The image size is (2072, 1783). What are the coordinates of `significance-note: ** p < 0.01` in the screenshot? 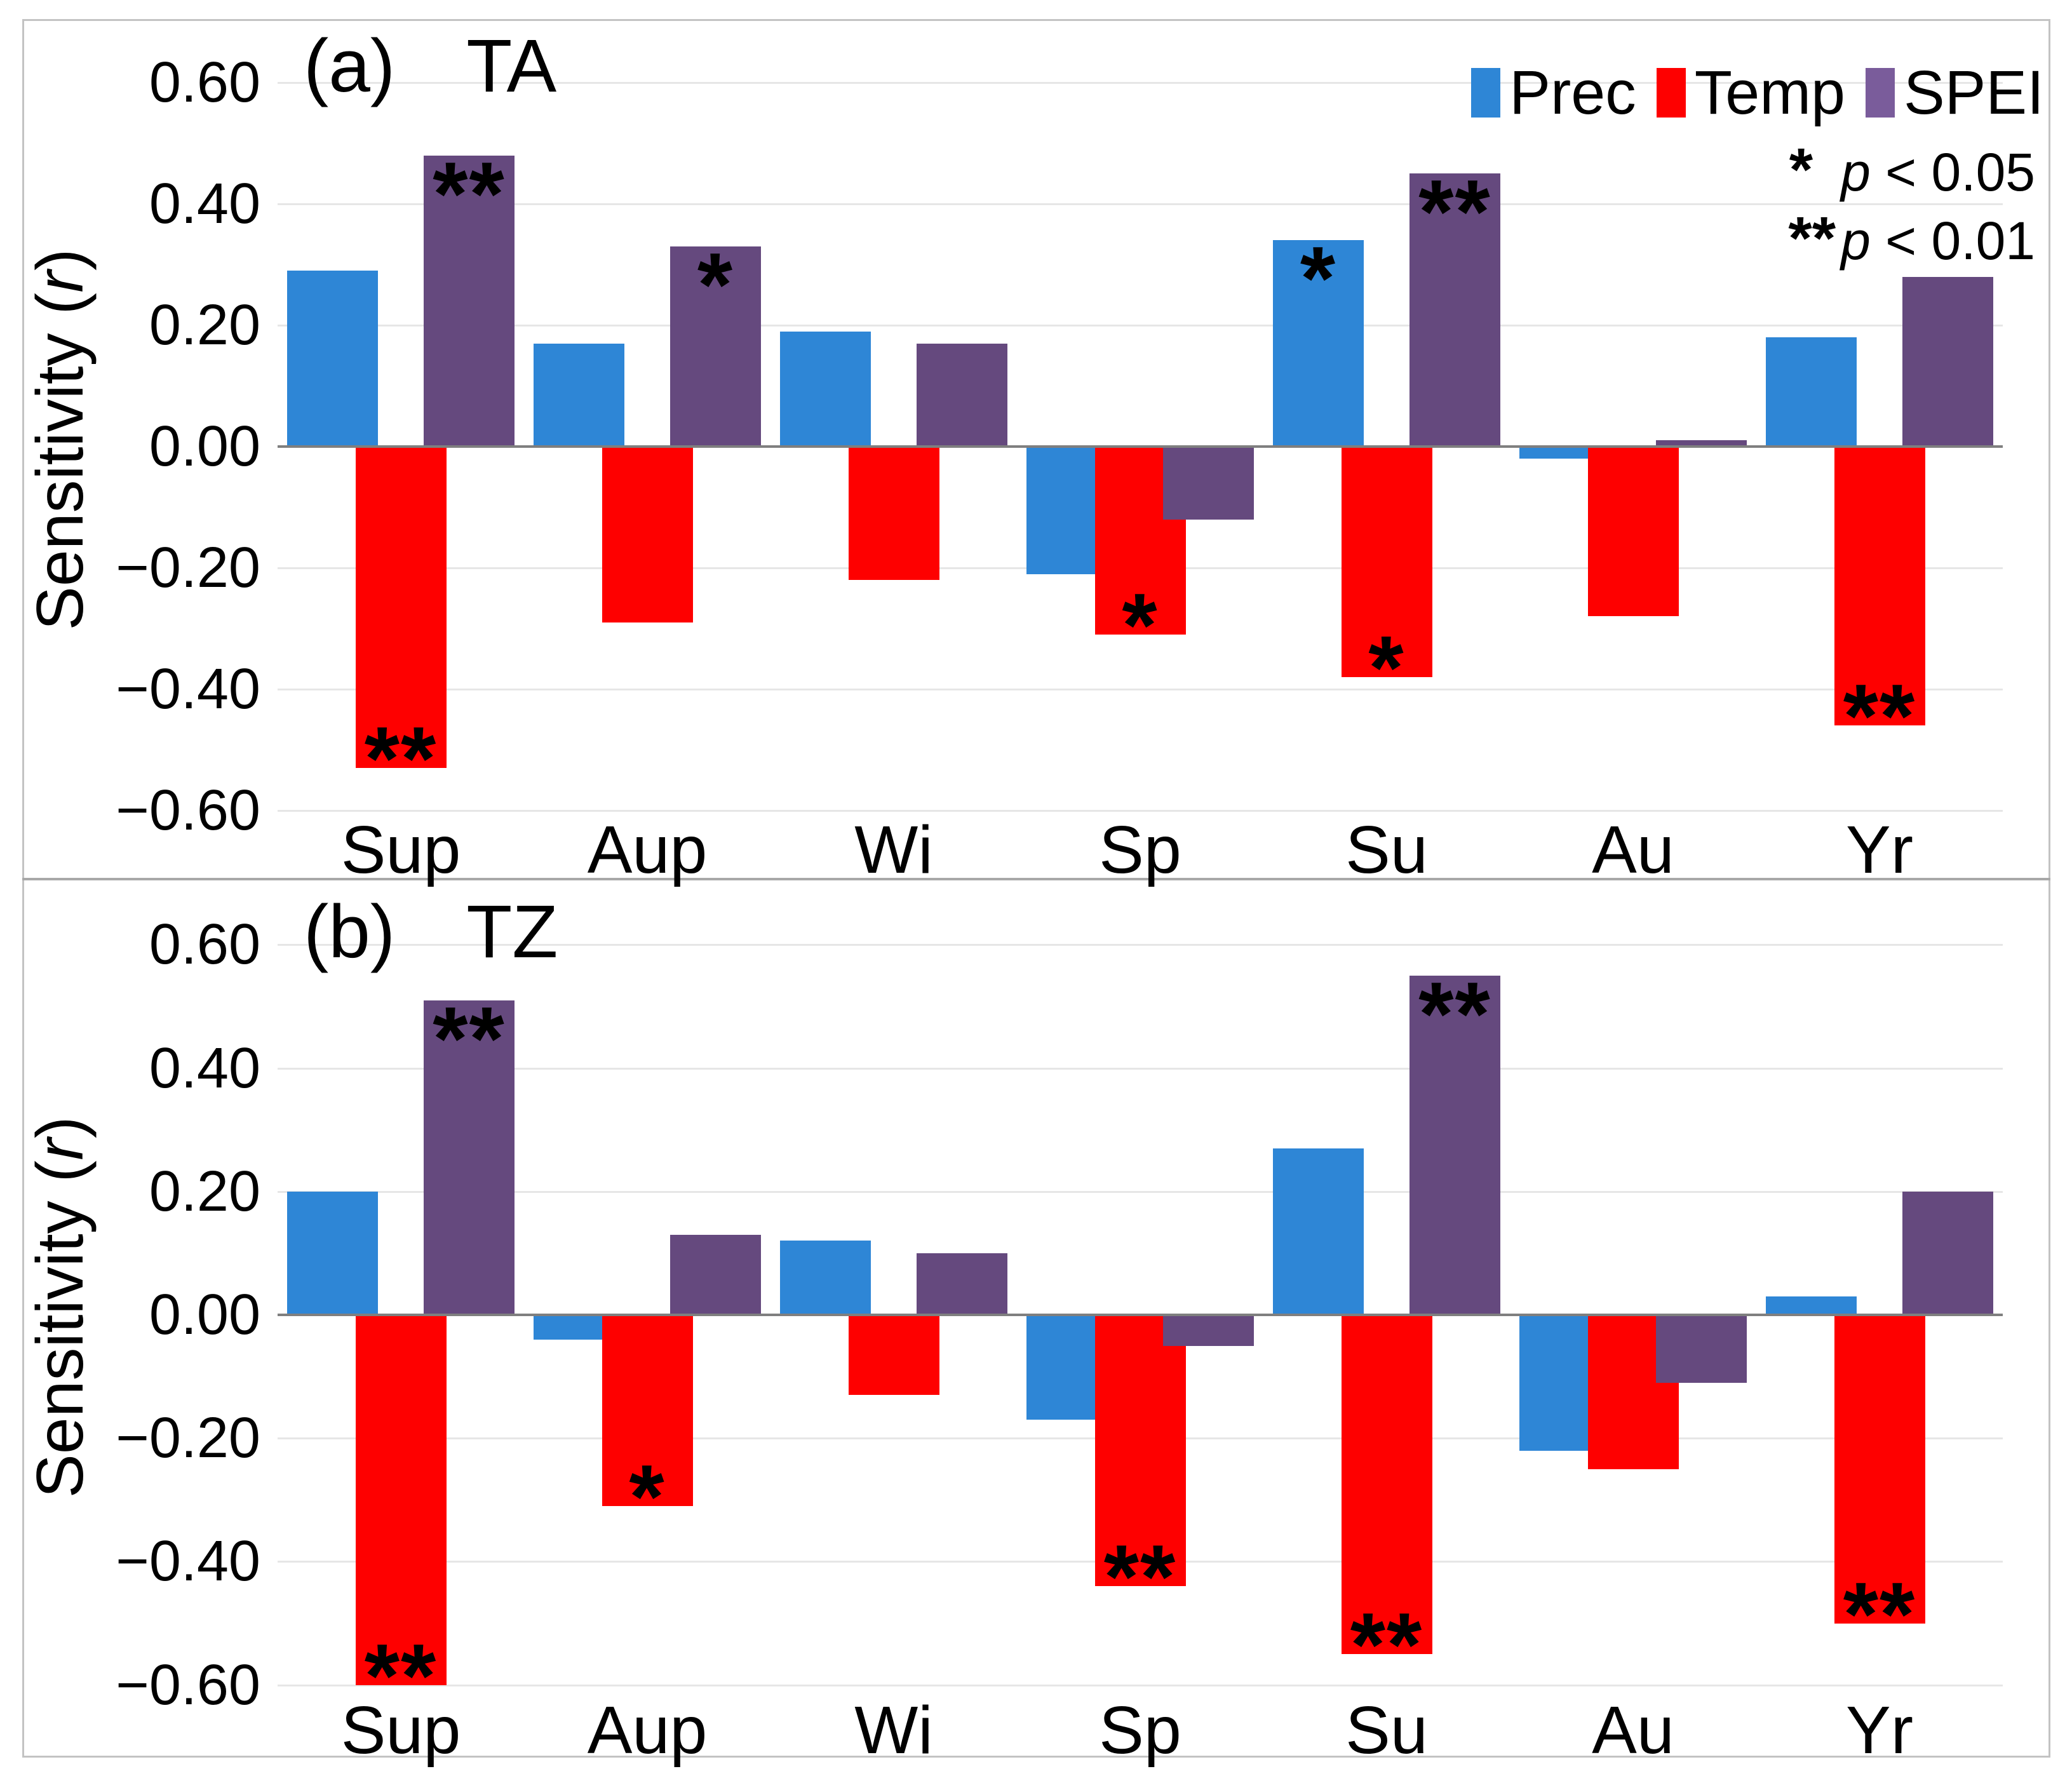 It's located at (1911, 238).